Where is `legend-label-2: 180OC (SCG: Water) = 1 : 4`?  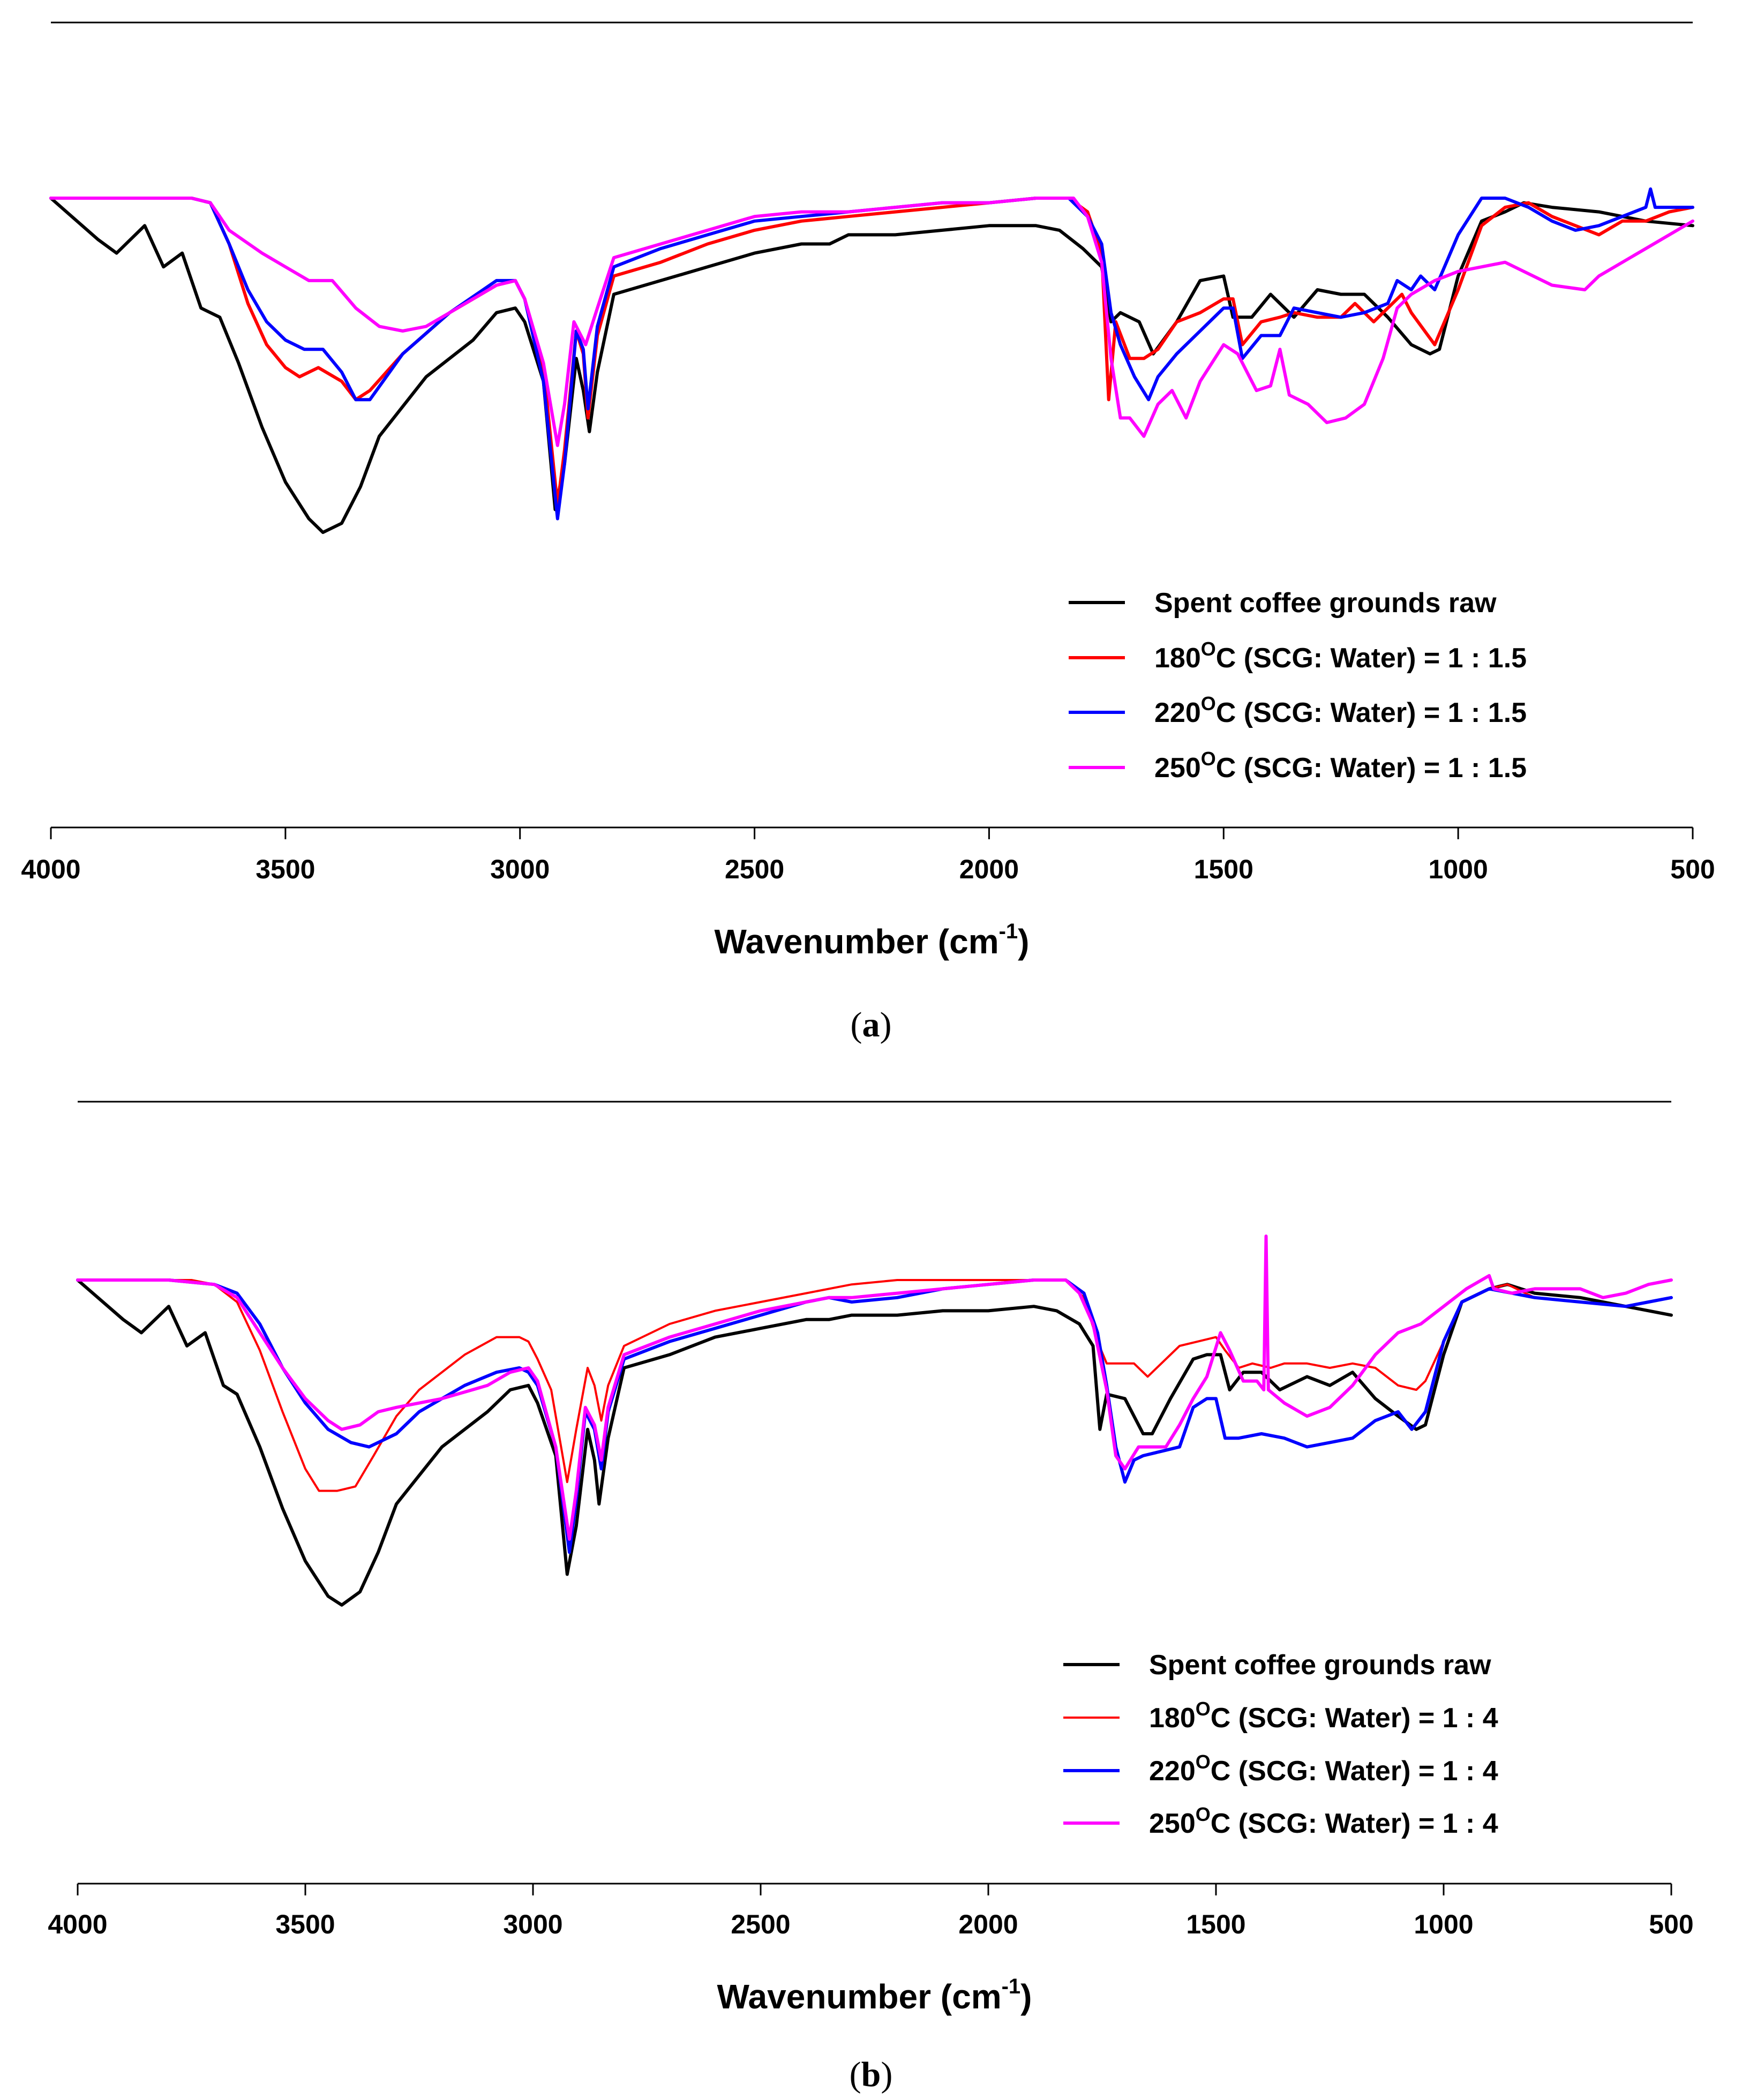
legend-label-2: 180OC (SCG: Water) = 1 : 4 is located at coordinates (1323, 1716).